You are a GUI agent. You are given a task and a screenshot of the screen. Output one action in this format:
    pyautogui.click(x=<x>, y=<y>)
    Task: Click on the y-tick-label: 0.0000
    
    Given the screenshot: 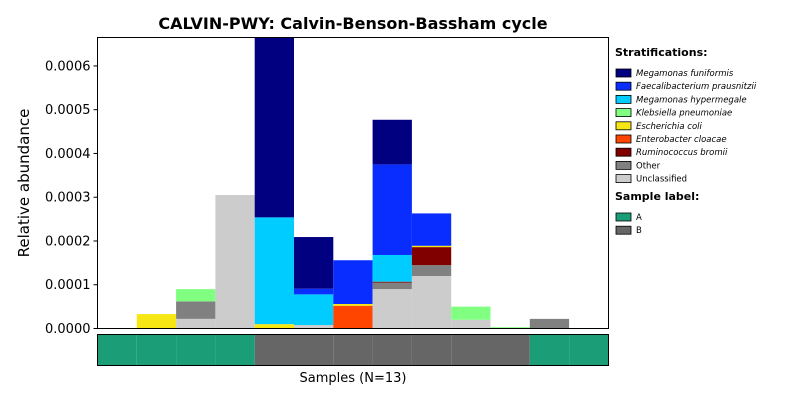 What is the action you would take?
    pyautogui.click(x=68, y=329)
    